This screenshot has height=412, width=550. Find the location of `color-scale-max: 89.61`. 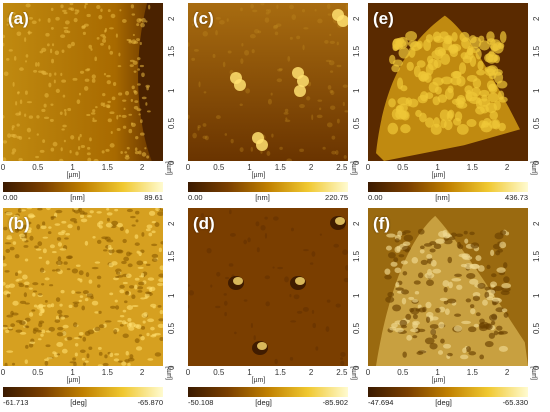

color-scale-max: 89.61 is located at coordinates (153, 197).